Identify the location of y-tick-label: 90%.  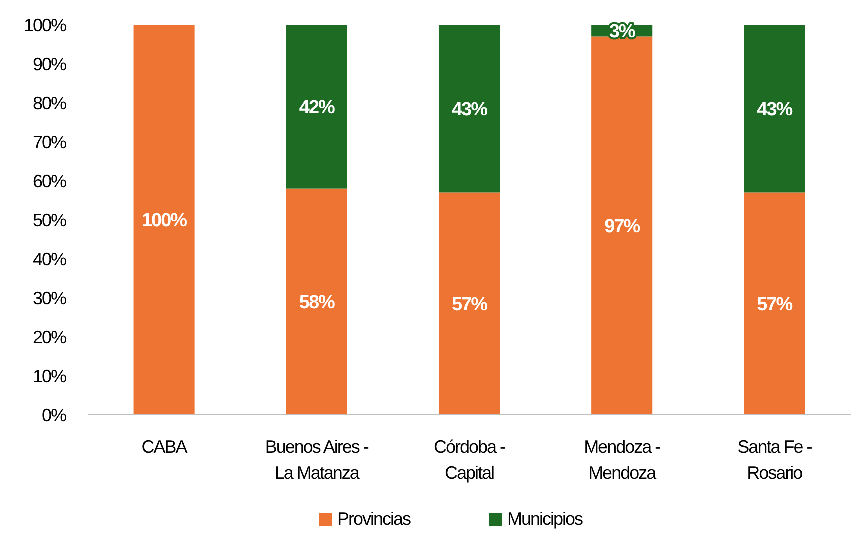
(49, 64).